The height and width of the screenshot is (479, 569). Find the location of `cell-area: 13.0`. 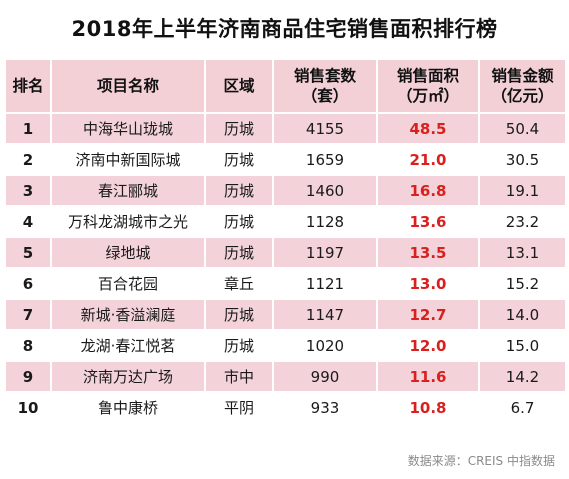

cell-area: 13.0 is located at coordinates (428, 283).